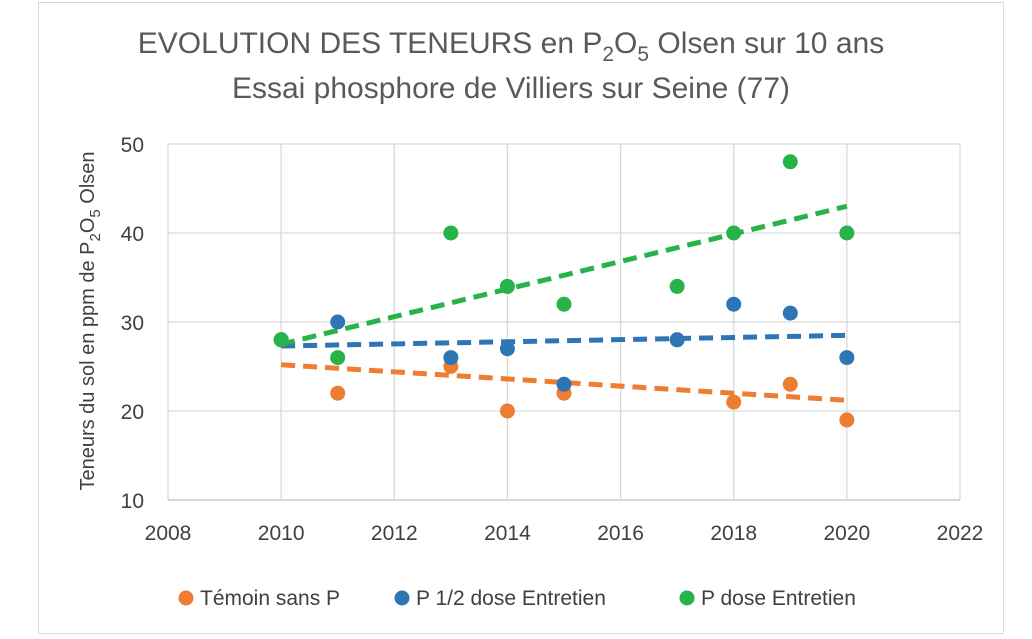  Describe the element at coordinates (394, 533) in the screenshot. I see `x-tick-label: 2012` at that location.